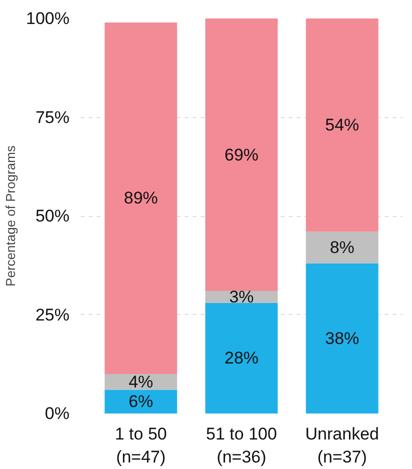 This screenshot has width=412, height=469. I want to click on data-label: 69%, so click(241, 154).